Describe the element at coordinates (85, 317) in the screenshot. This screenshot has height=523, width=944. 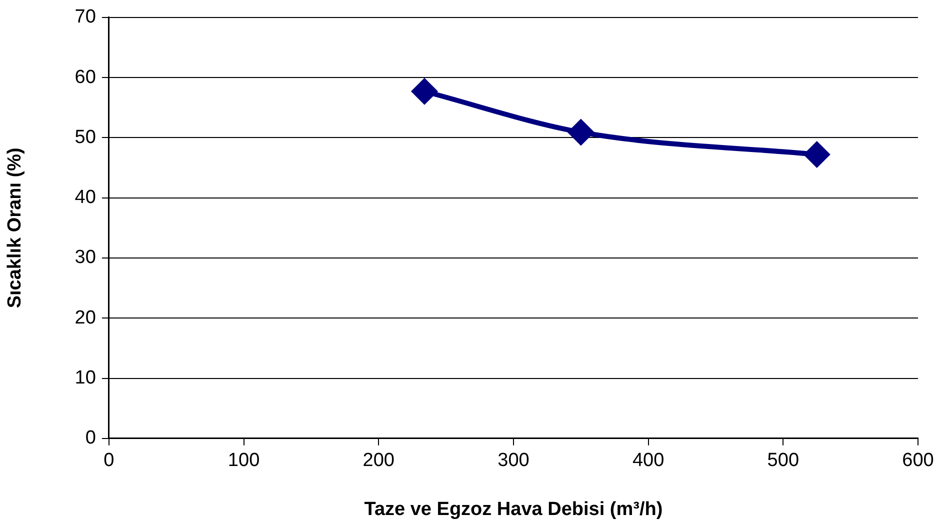
I see `y-tick-label: 20` at that location.